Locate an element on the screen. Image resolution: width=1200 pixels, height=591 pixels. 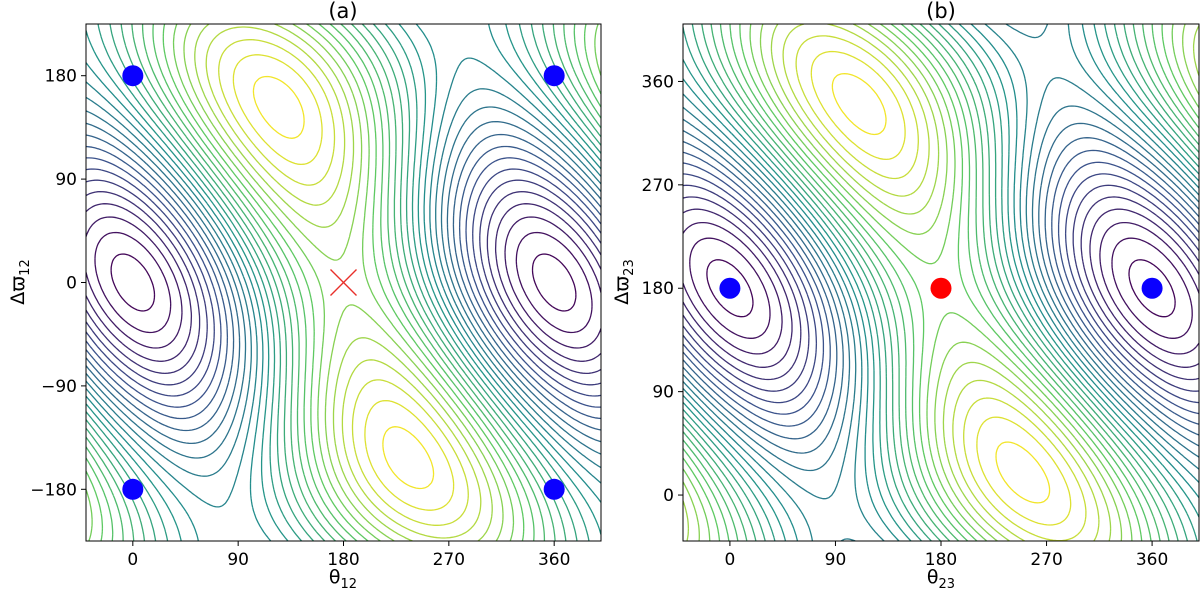
saddle-point-marker is located at coordinates (343, 282).